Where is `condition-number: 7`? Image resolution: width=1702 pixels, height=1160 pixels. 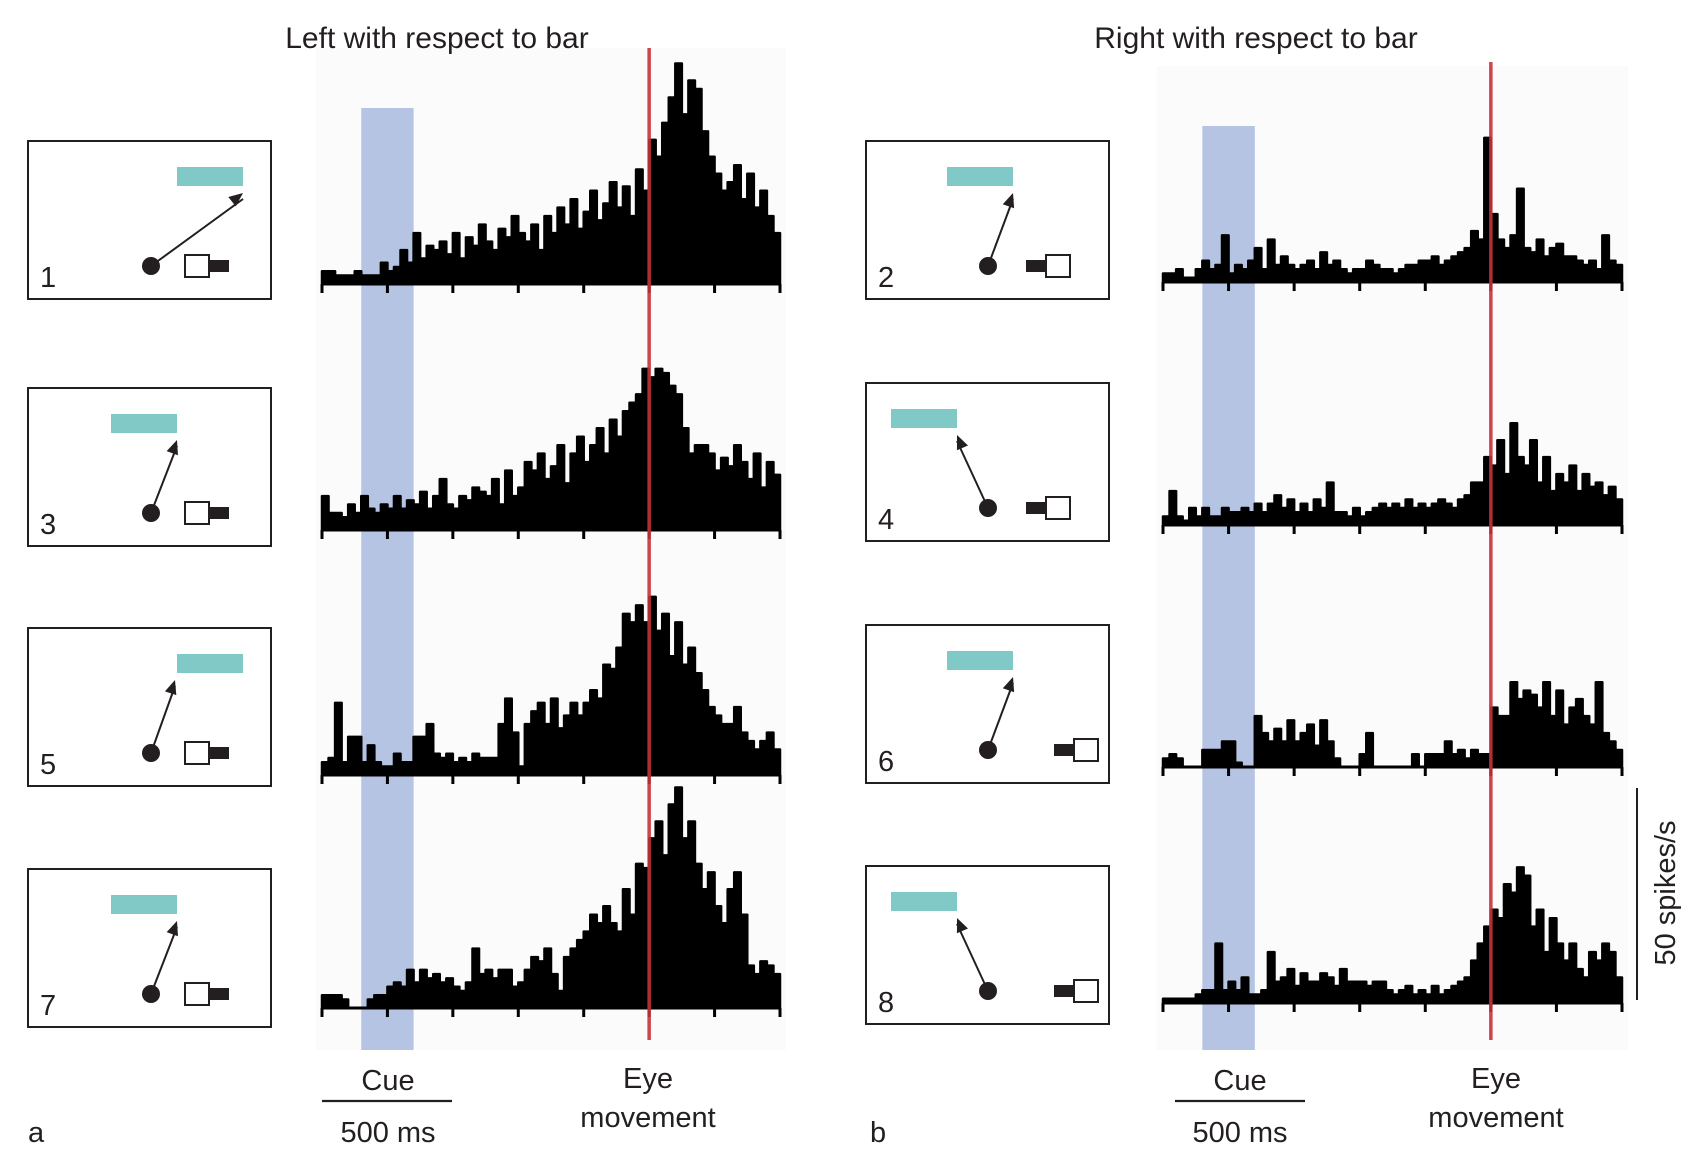 condition-number: 7 is located at coordinates (48, 1006).